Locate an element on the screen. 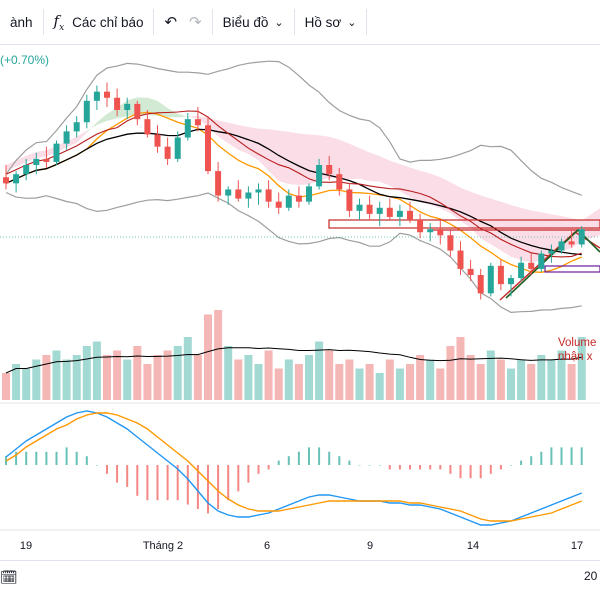 Image resolution: width=600 pixels, height=601 pixels. calendar-icon: 🗓 is located at coordinates (9, 577).